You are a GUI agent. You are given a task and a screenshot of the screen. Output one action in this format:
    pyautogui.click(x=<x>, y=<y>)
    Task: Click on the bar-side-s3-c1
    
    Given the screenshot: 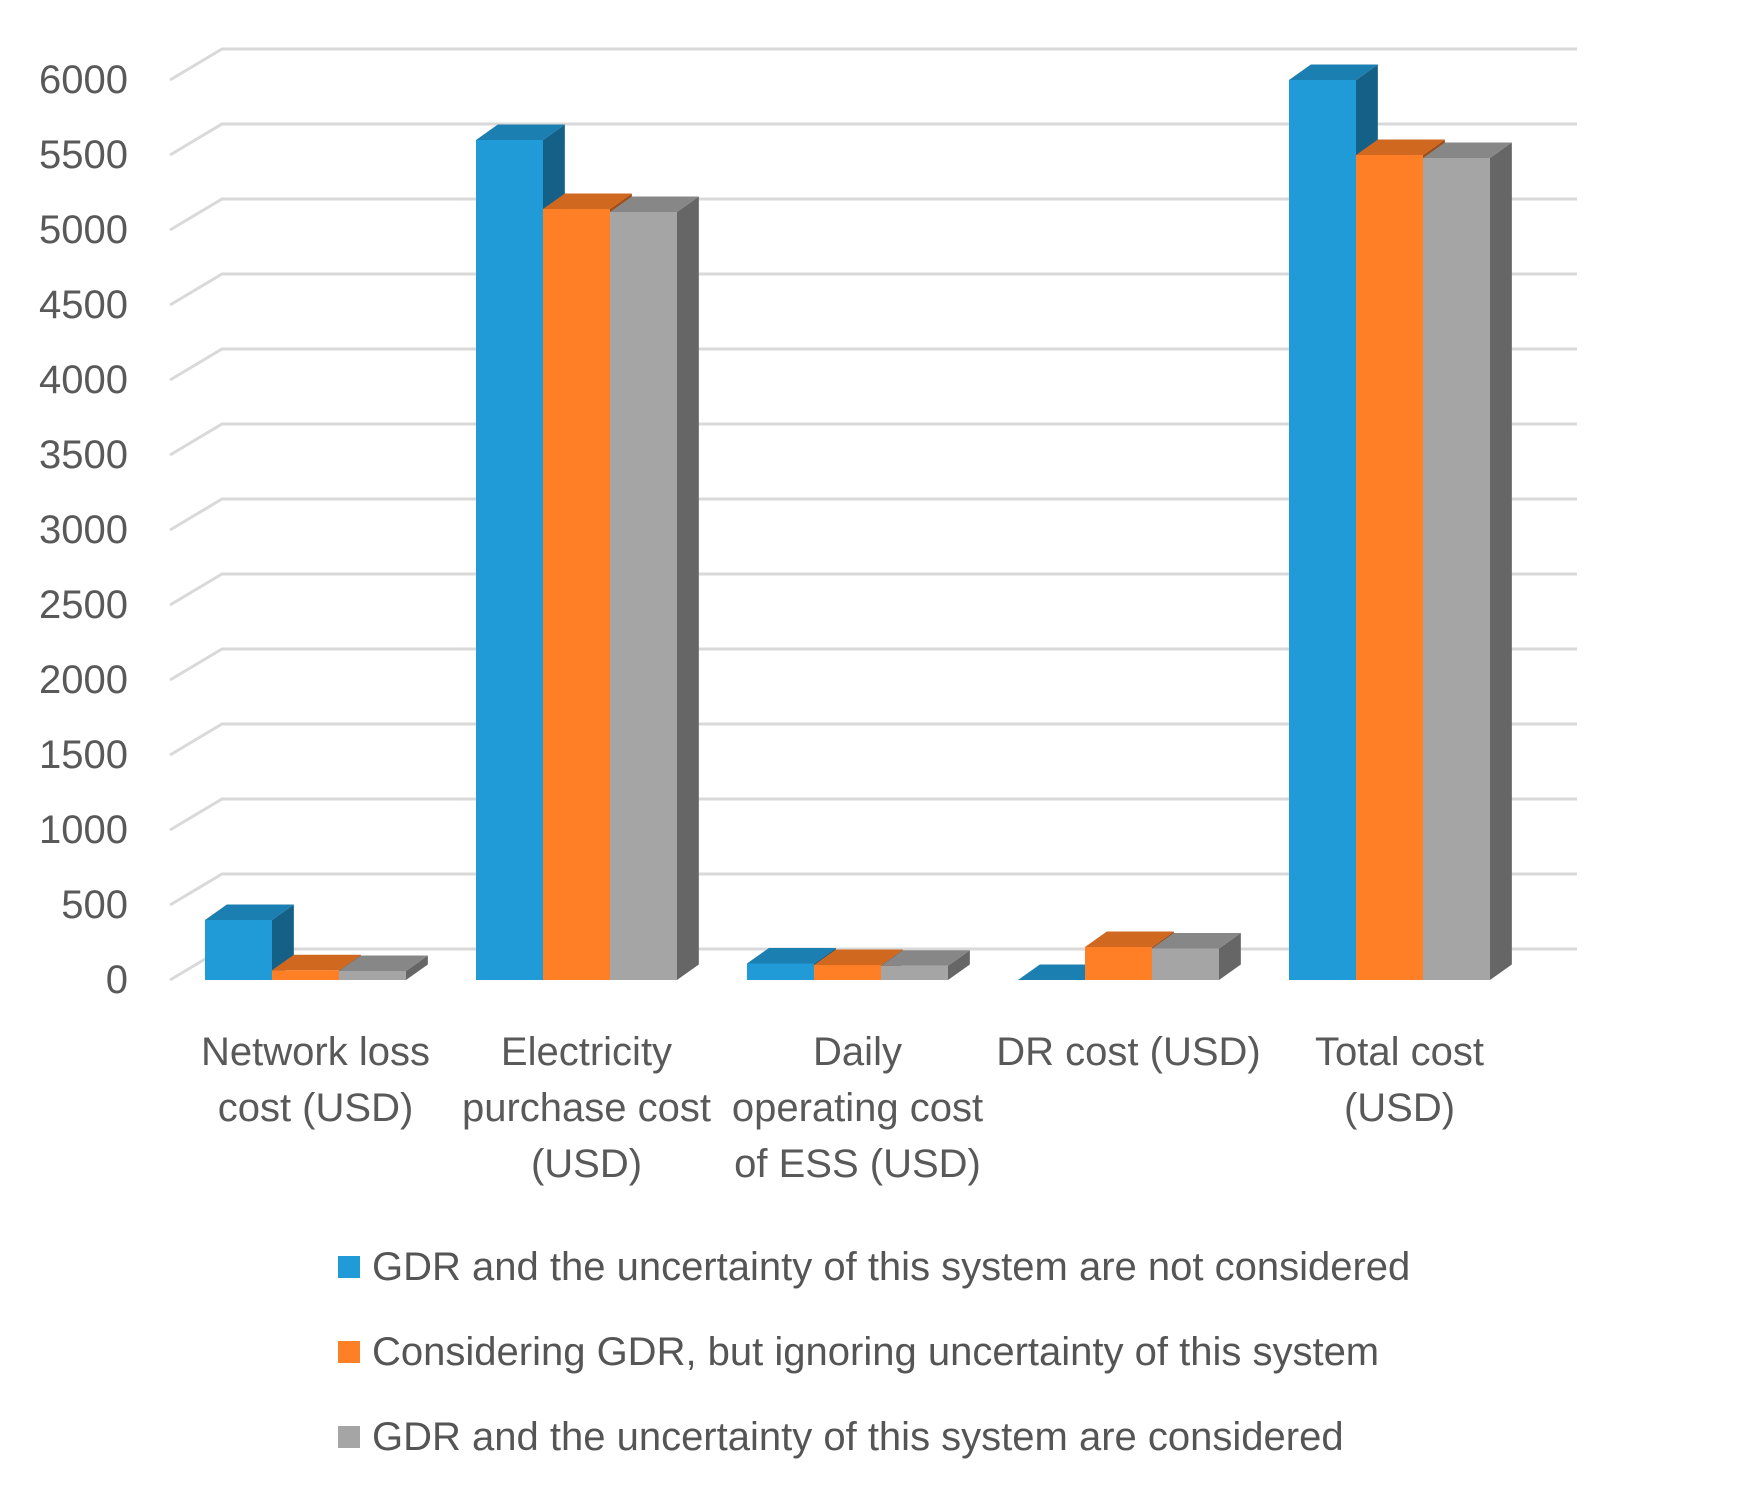 What is the action you would take?
    pyautogui.click(x=417, y=967)
    